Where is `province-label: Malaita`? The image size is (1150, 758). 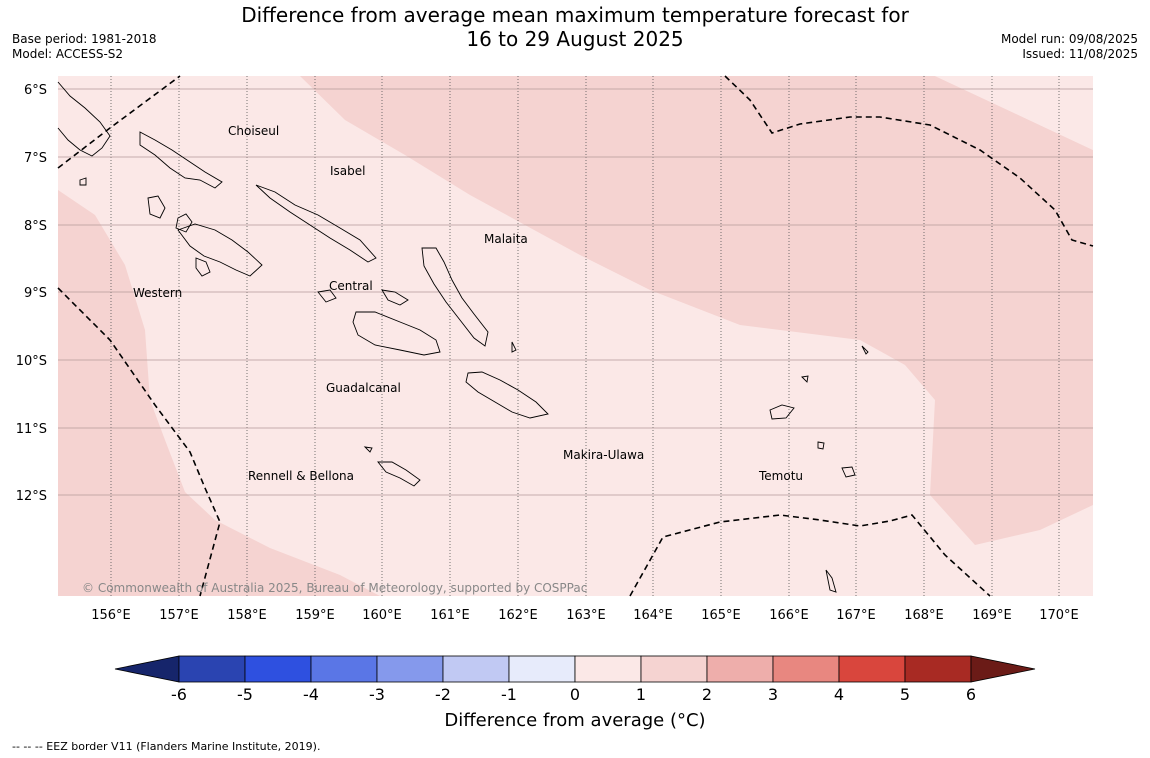 province-label: Malaita is located at coordinates (506, 239).